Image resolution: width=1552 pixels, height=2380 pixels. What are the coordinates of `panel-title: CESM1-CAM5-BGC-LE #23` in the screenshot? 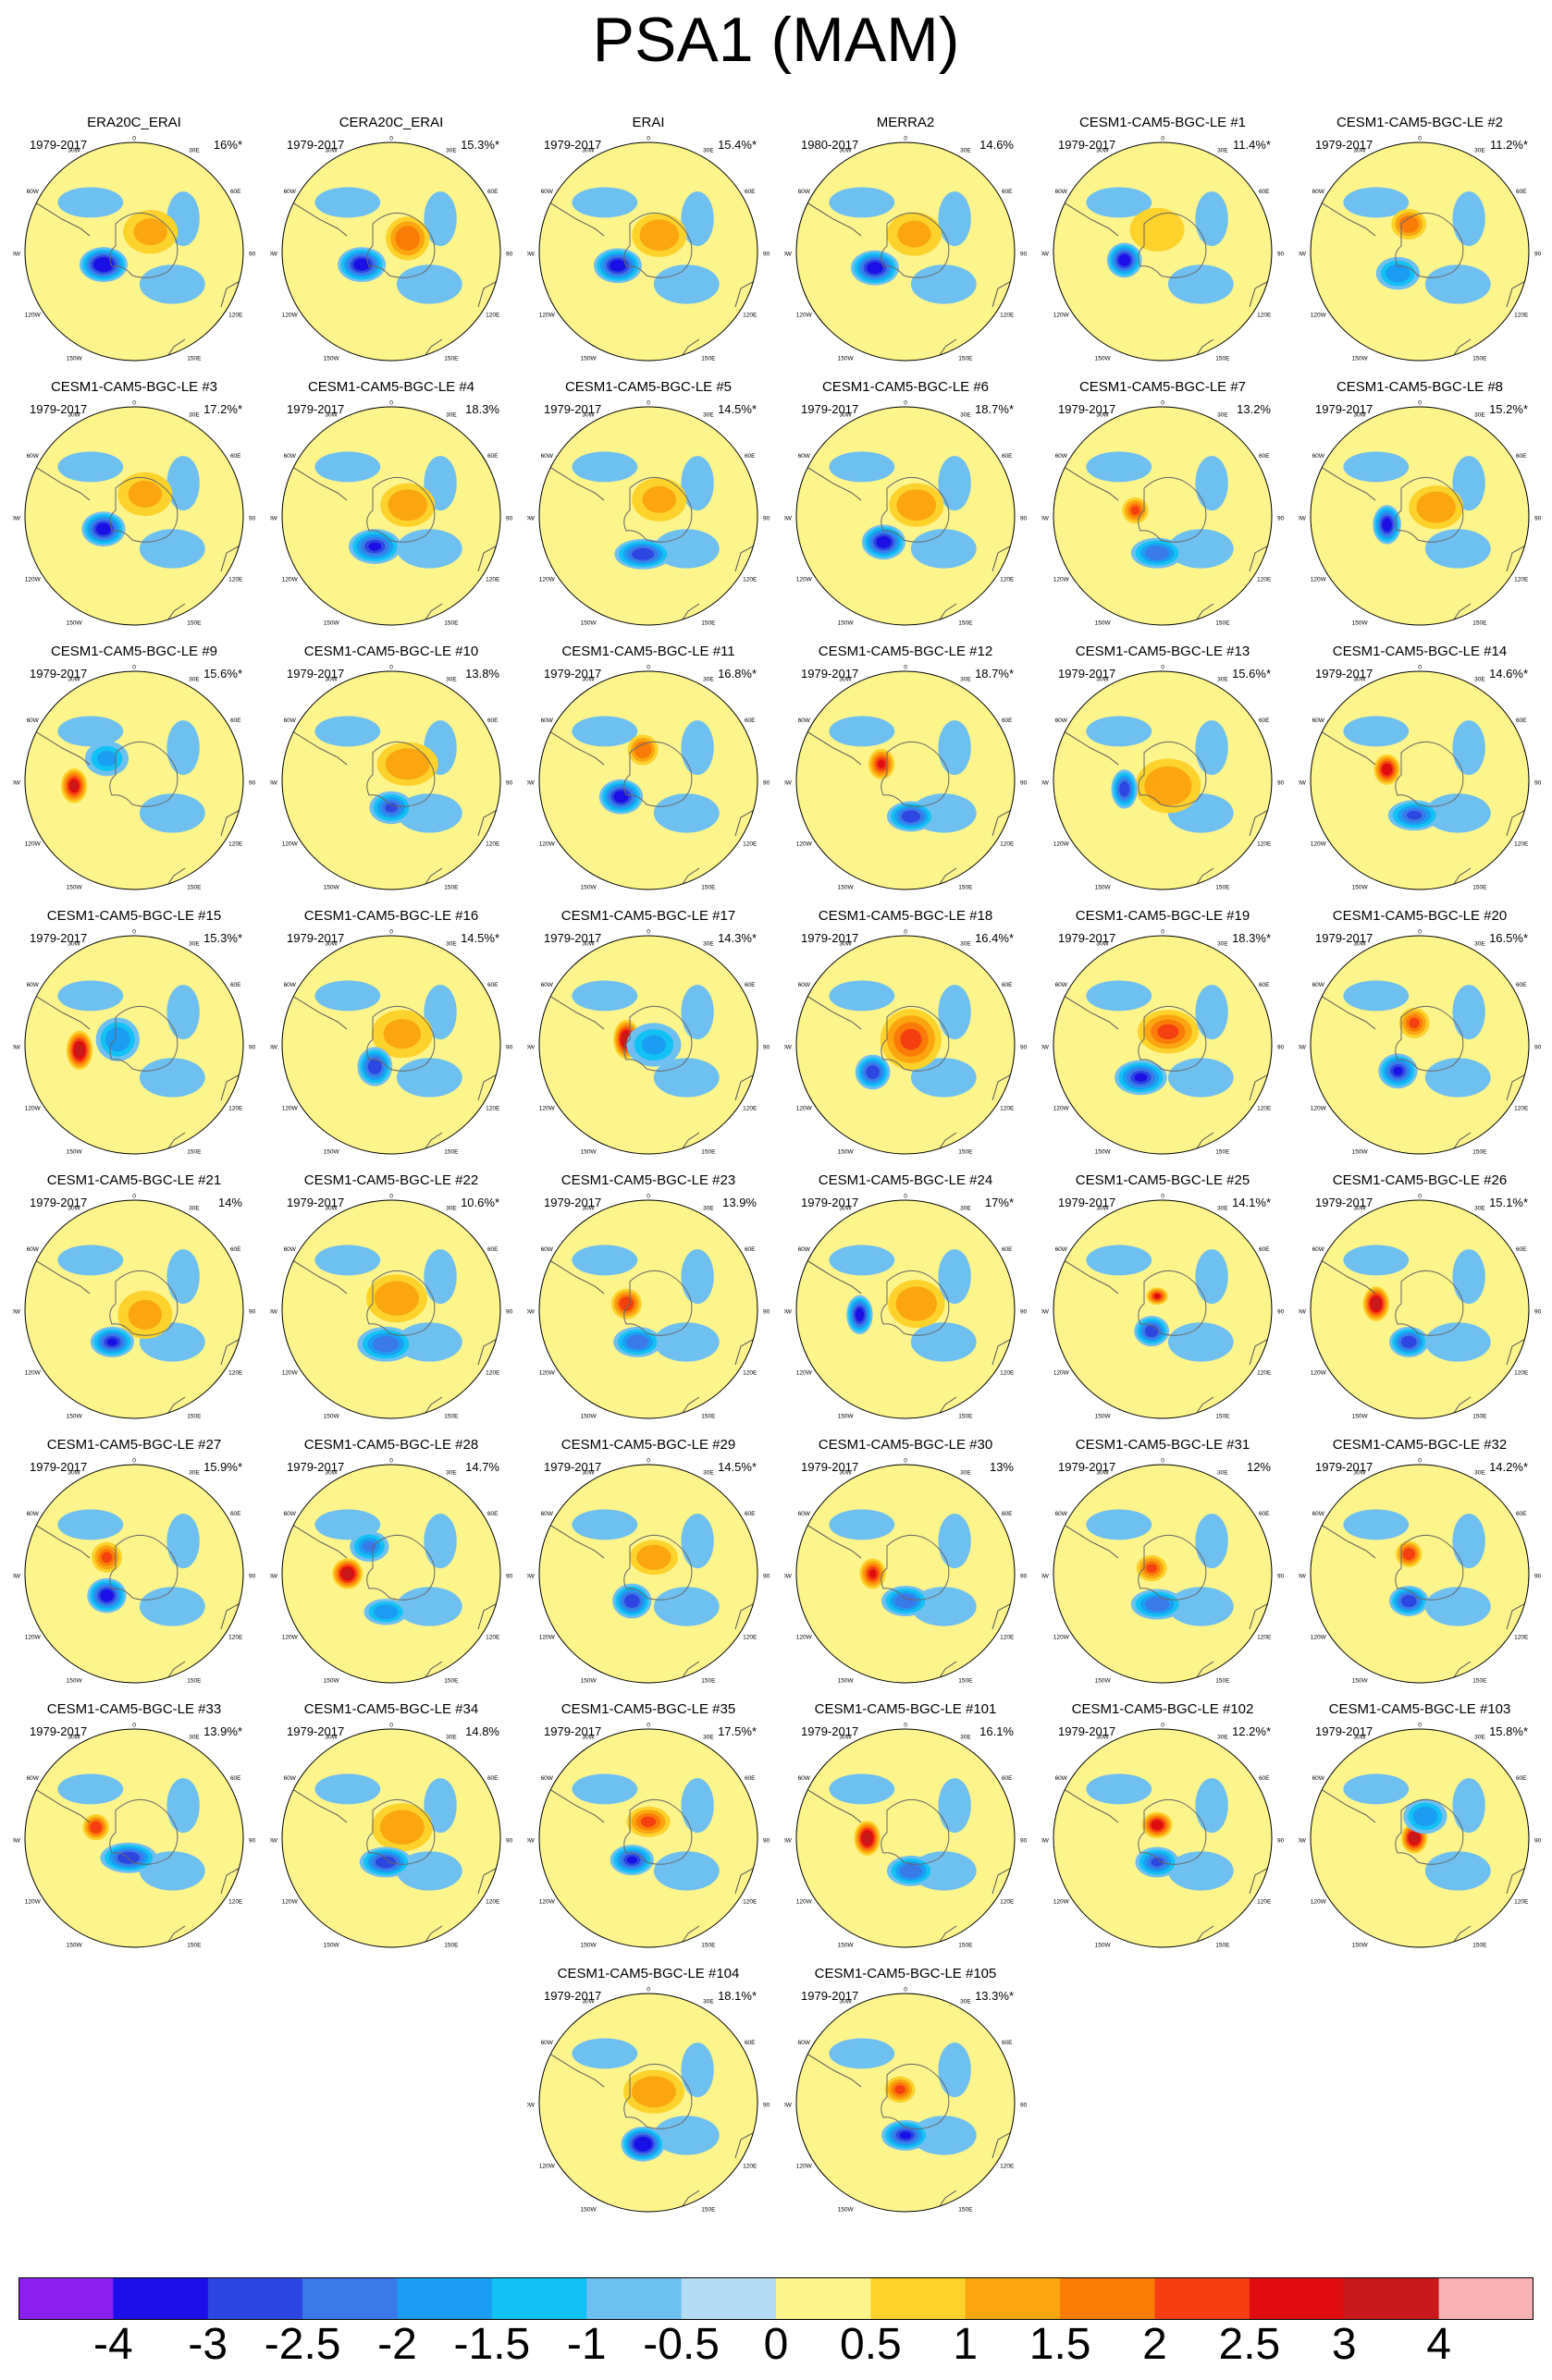 It's located at (648, 1180).